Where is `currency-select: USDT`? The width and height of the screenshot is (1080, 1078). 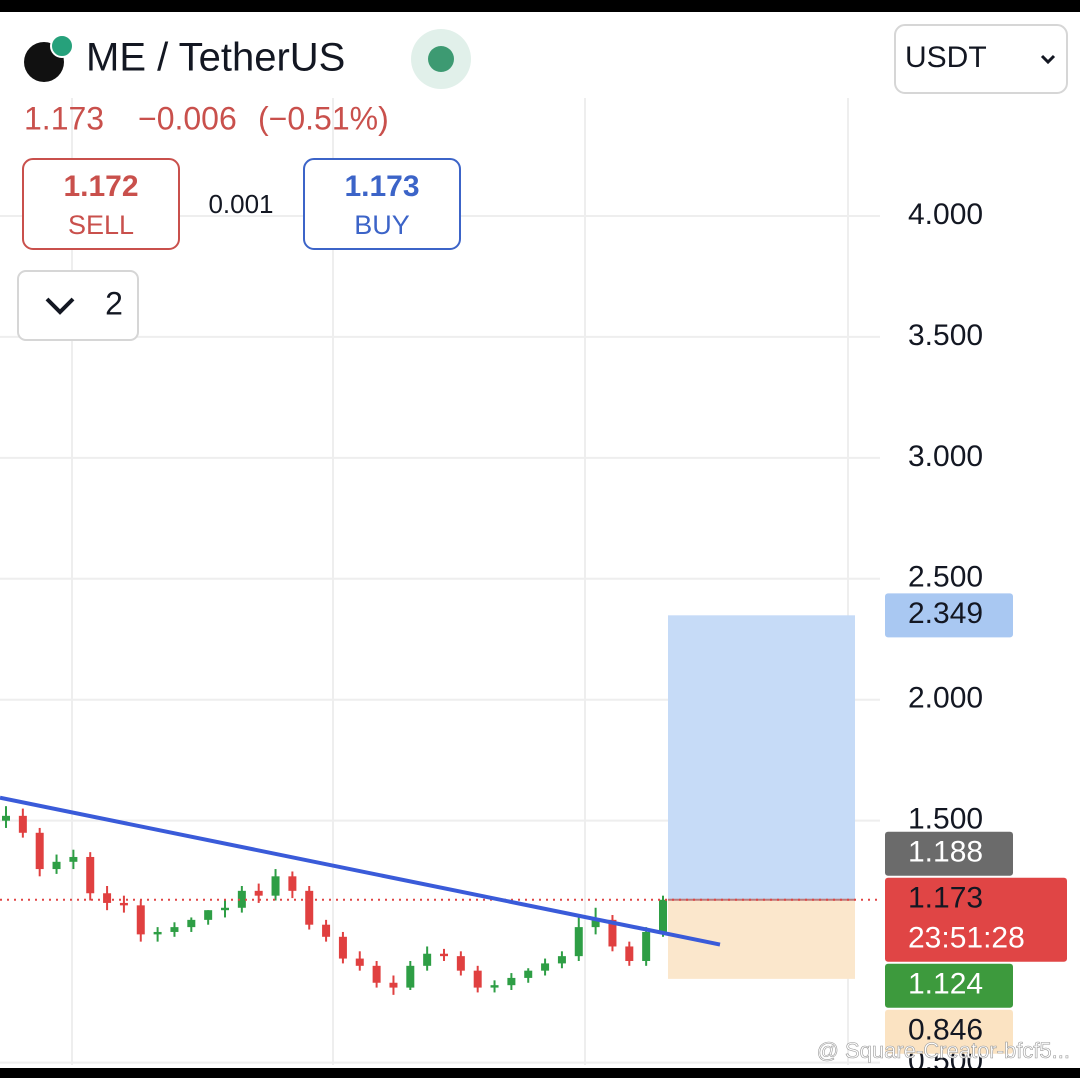
currency-select: USDT is located at coordinates (981, 59).